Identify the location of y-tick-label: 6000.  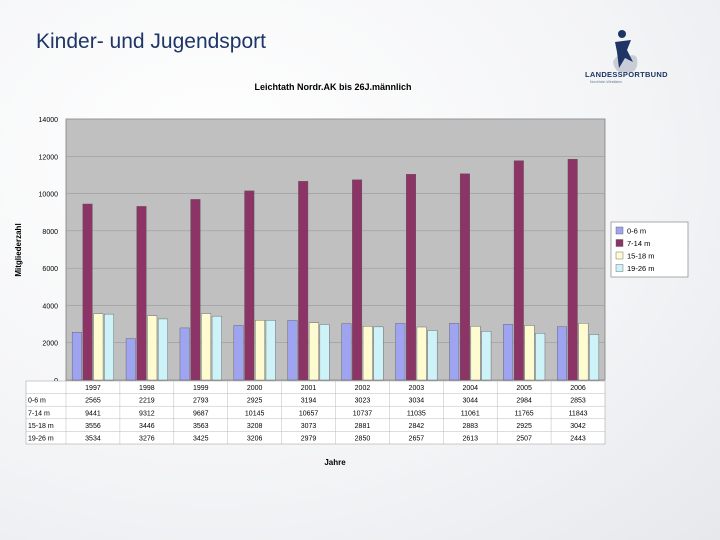
(50, 269).